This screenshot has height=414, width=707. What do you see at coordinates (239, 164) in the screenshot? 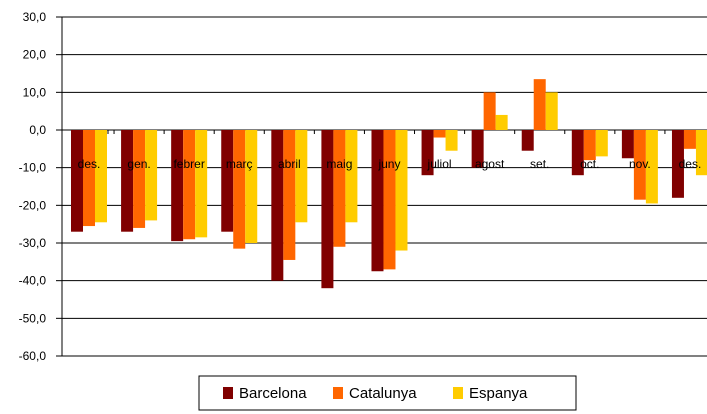
I see `category-label: març` at bounding box center [239, 164].